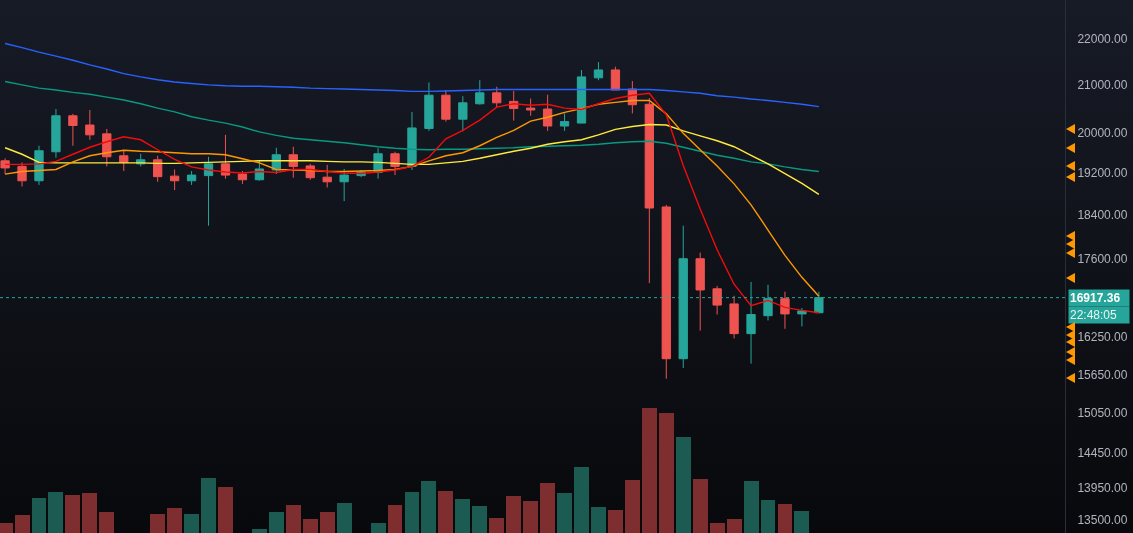 This screenshot has height=533, width=1133. I want to click on y-tick-label: 15650.00, so click(1102, 374).